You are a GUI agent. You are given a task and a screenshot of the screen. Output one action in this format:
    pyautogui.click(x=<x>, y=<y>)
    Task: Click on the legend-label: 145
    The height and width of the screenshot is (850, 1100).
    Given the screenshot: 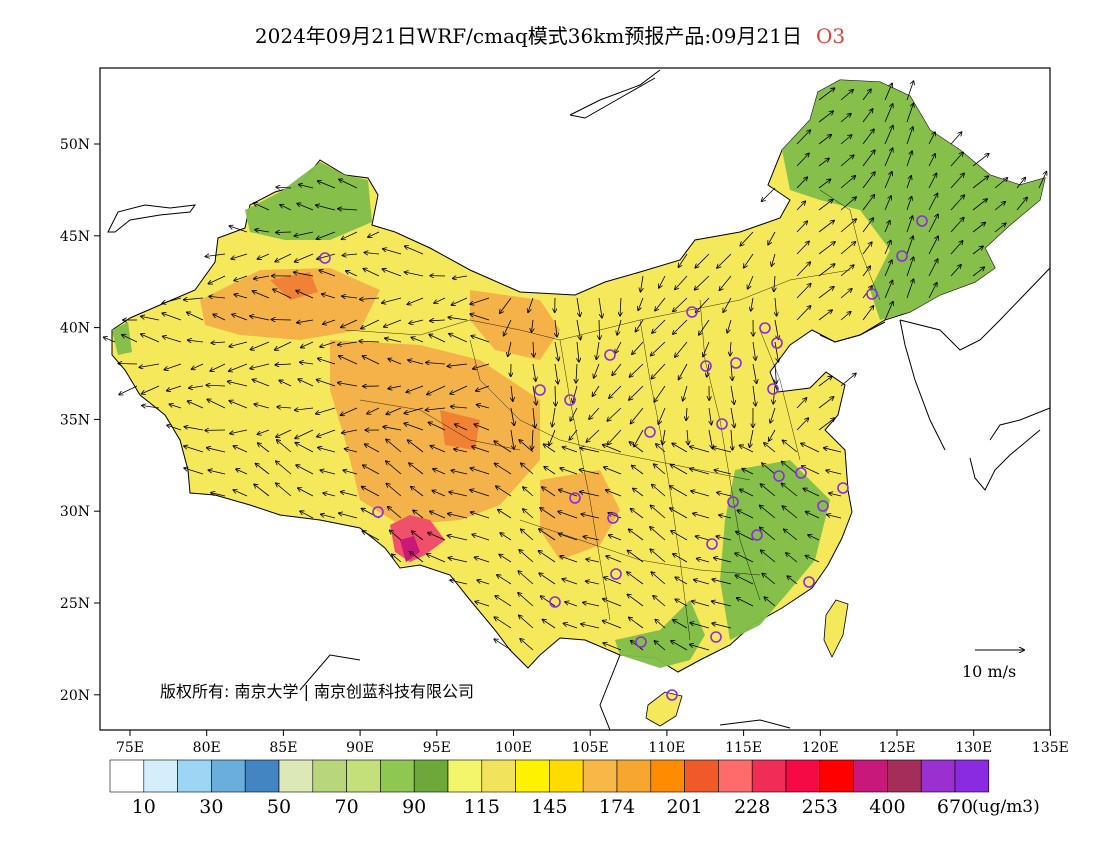 What is the action you would take?
    pyautogui.click(x=549, y=807)
    